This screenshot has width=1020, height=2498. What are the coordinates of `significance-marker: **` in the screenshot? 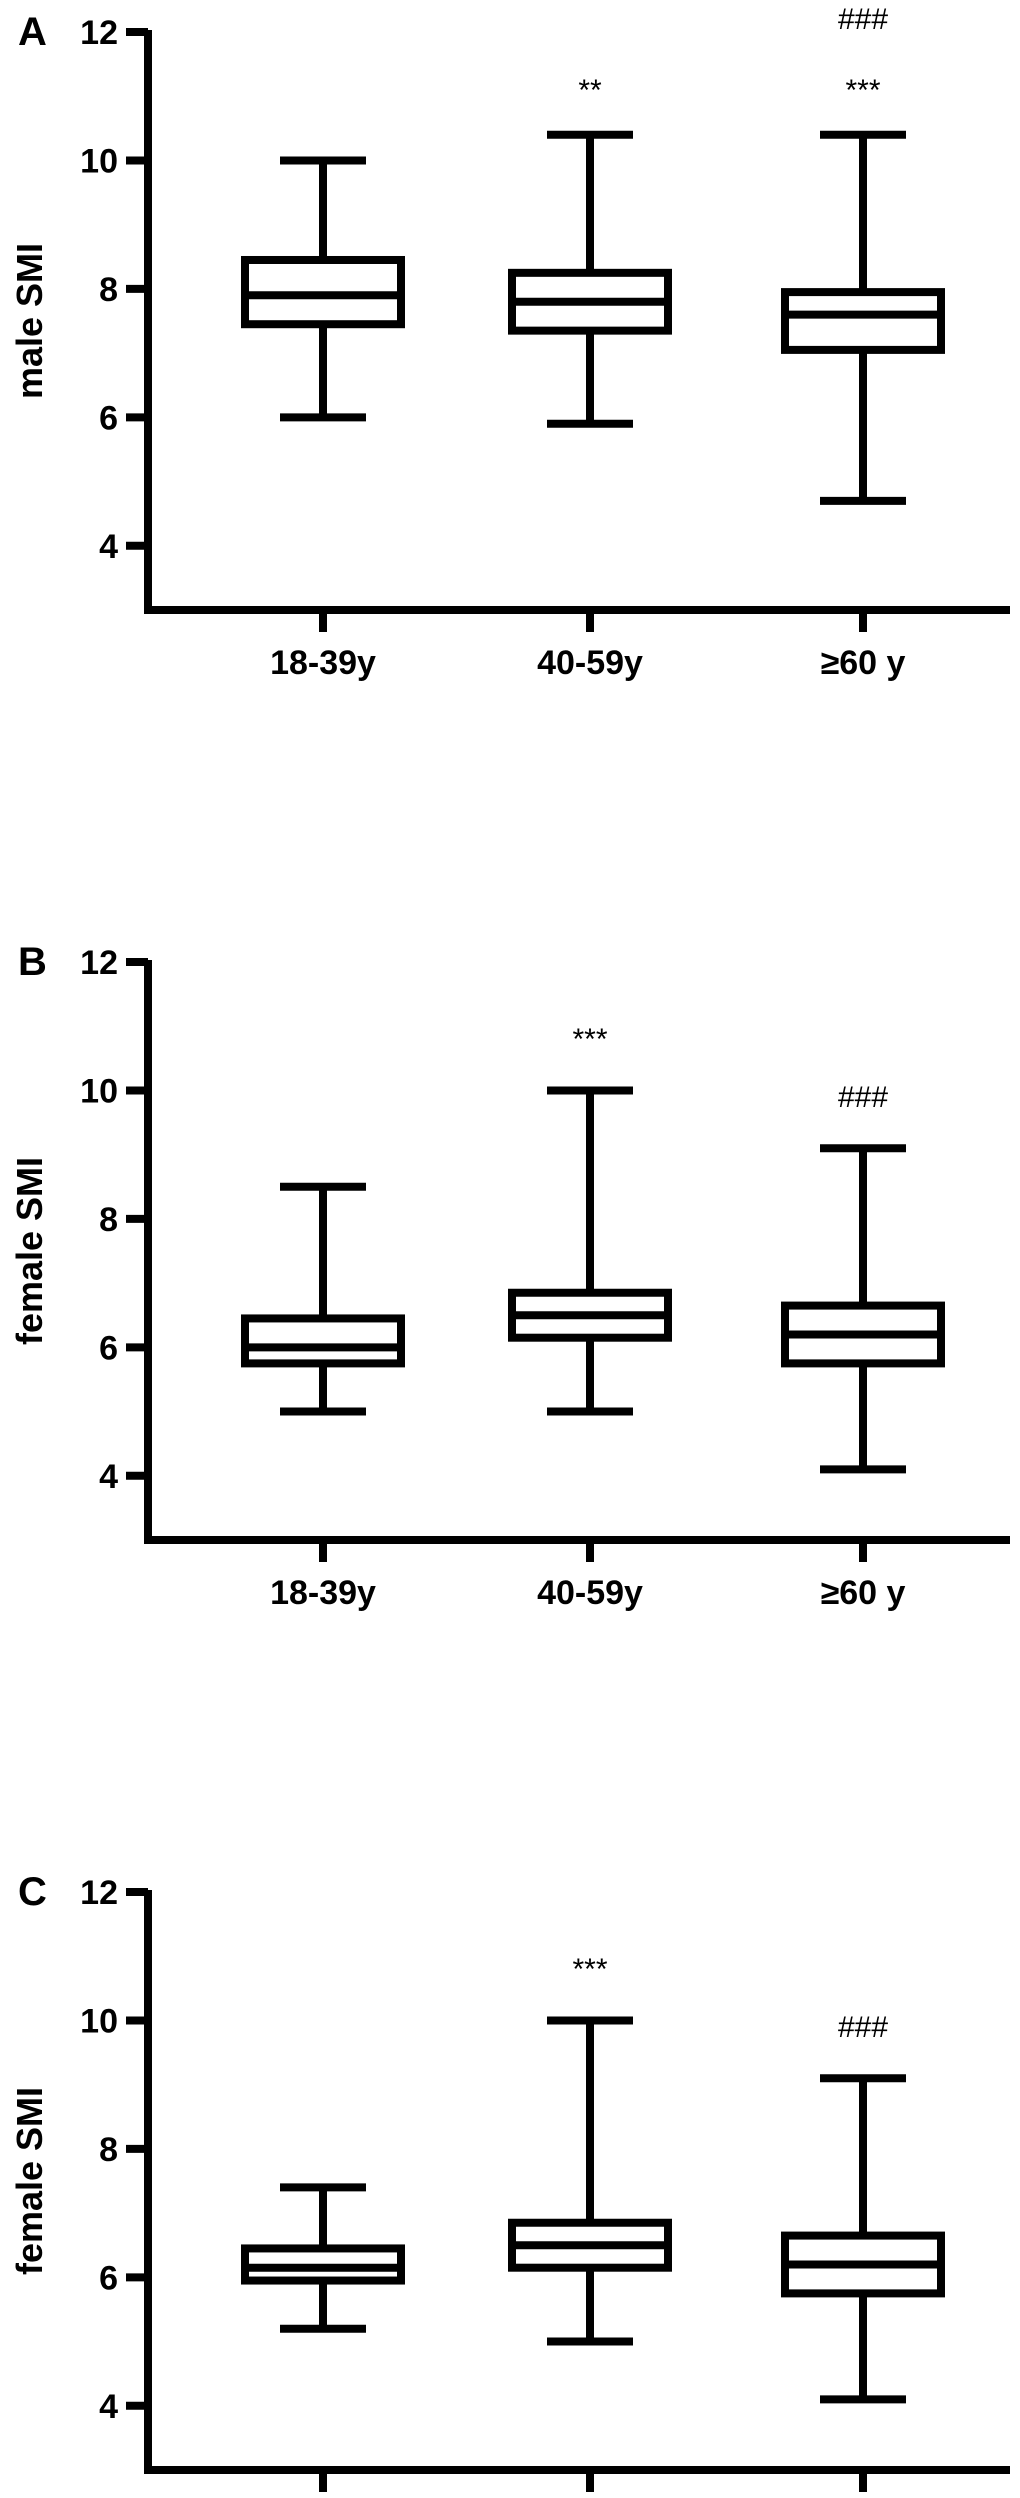 It's located at (590, 90).